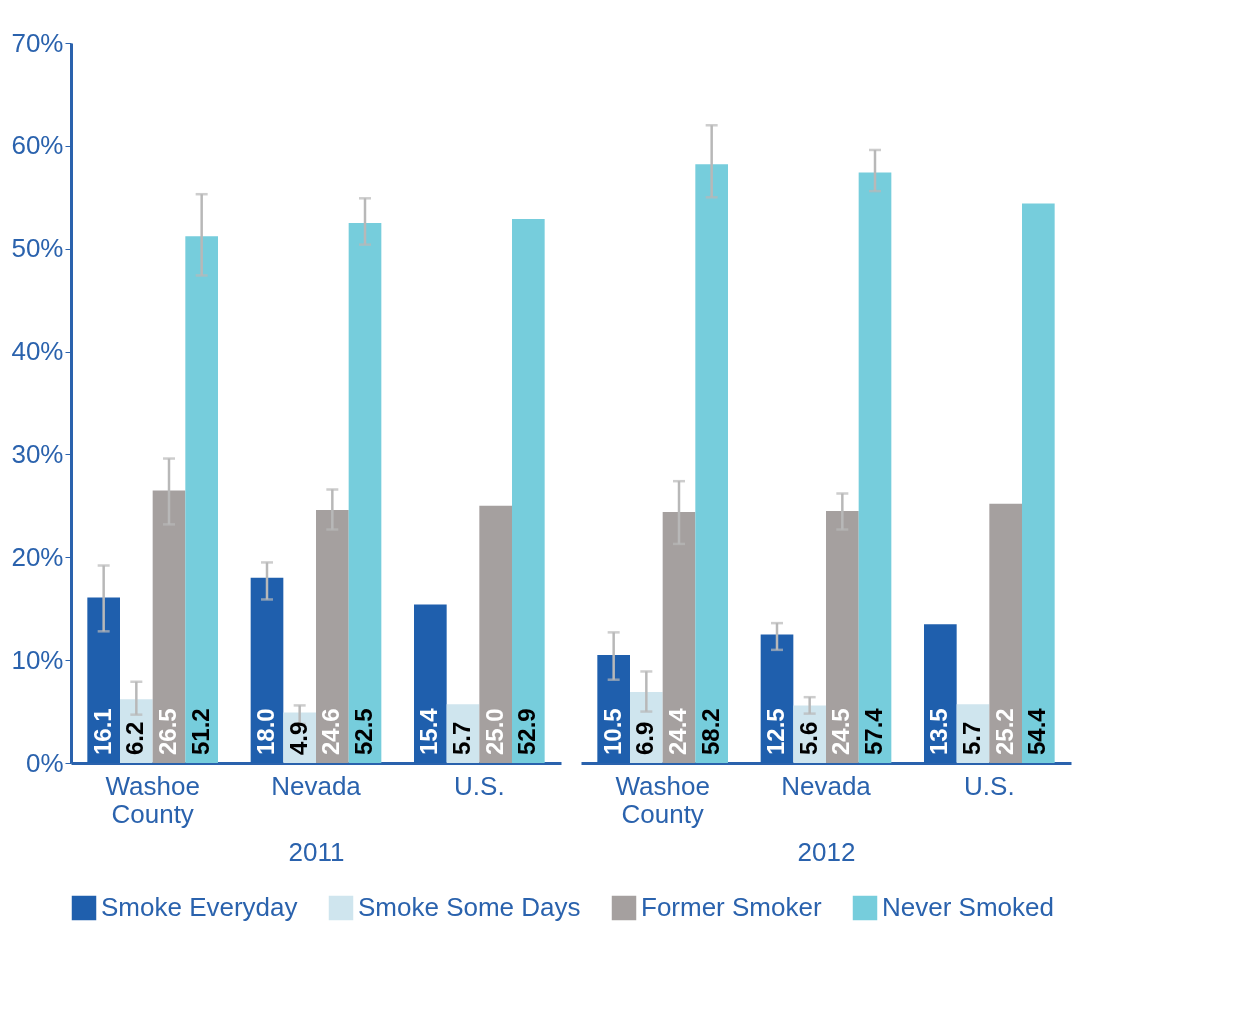 This screenshot has height=1026, width=1255. I want to click on data-label: 24.4, so click(677, 731).